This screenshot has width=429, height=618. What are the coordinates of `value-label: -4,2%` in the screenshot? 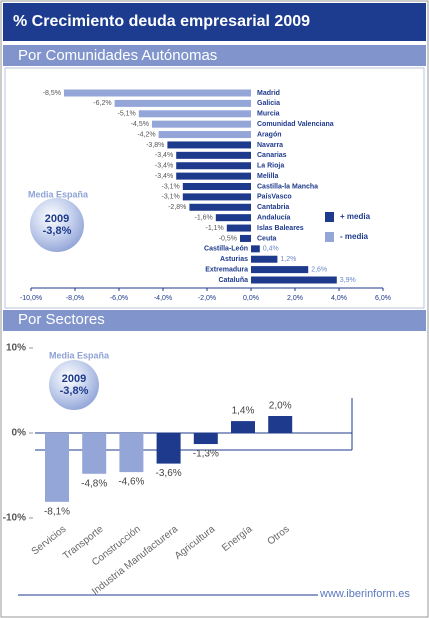 It's located at (146, 134).